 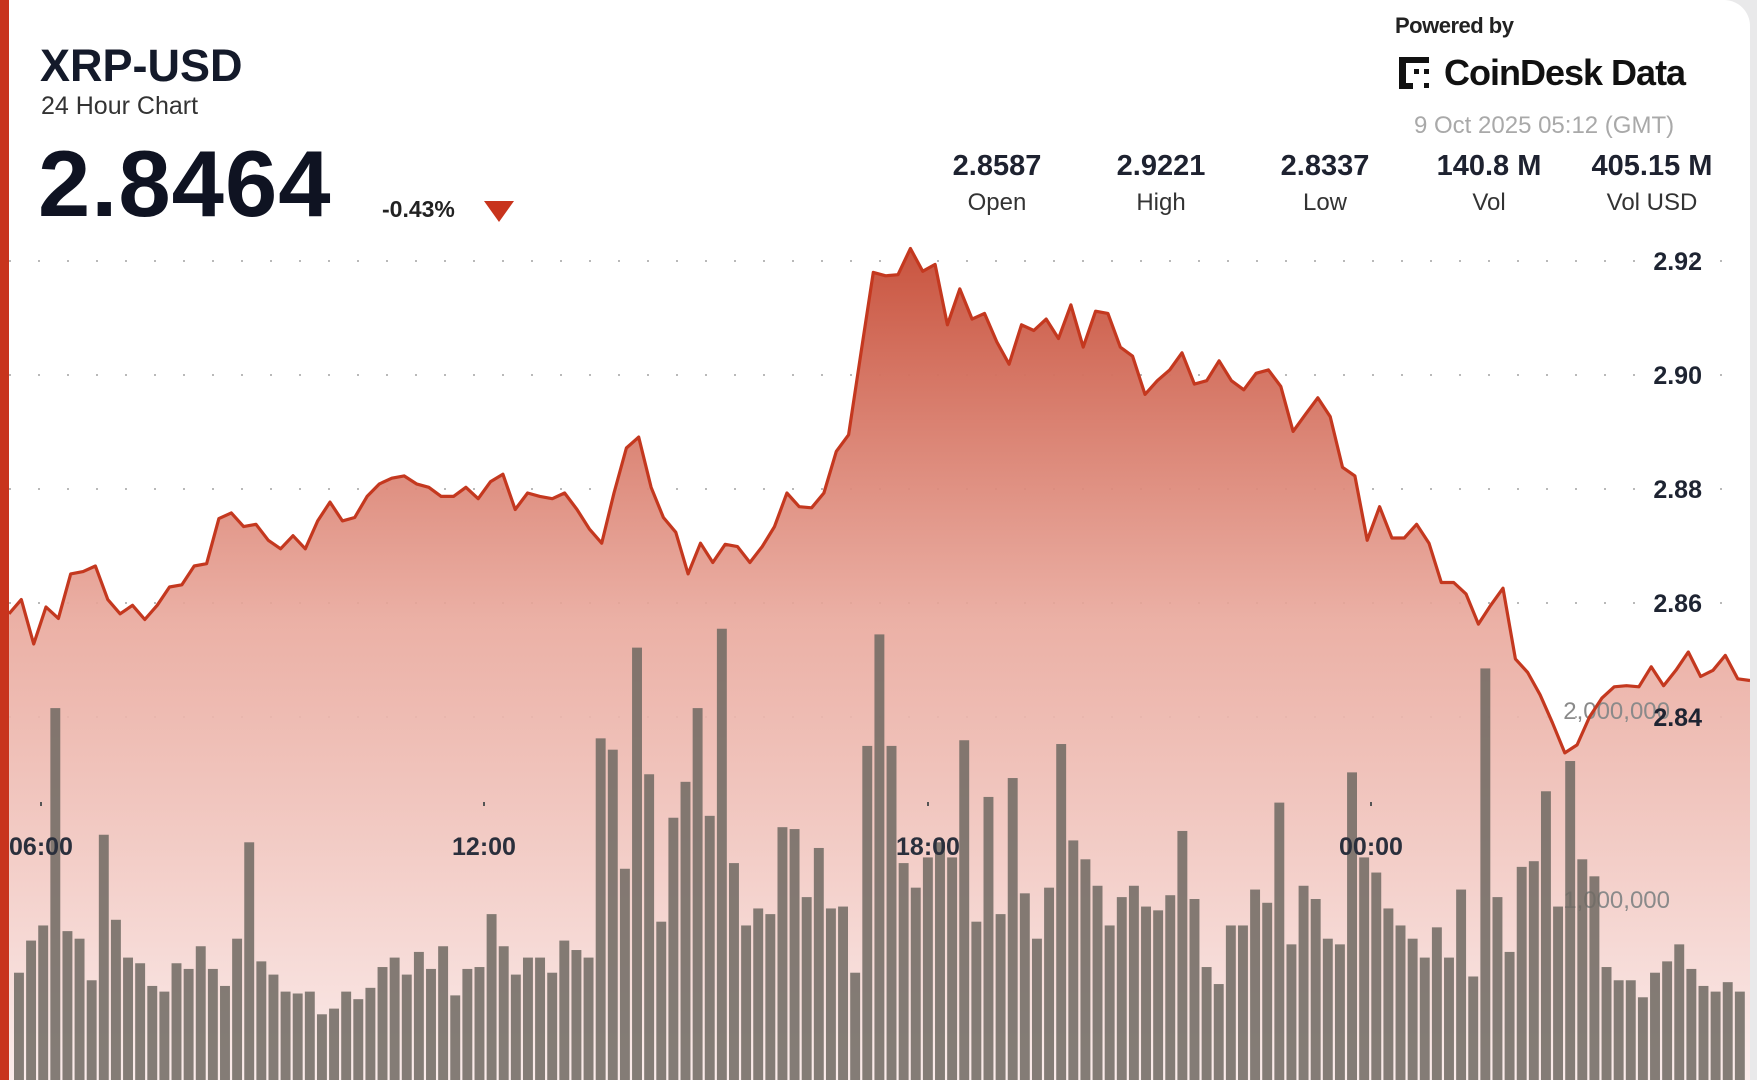 I want to click on time-axis-label: 00:00, so click(x=1371, y=847).